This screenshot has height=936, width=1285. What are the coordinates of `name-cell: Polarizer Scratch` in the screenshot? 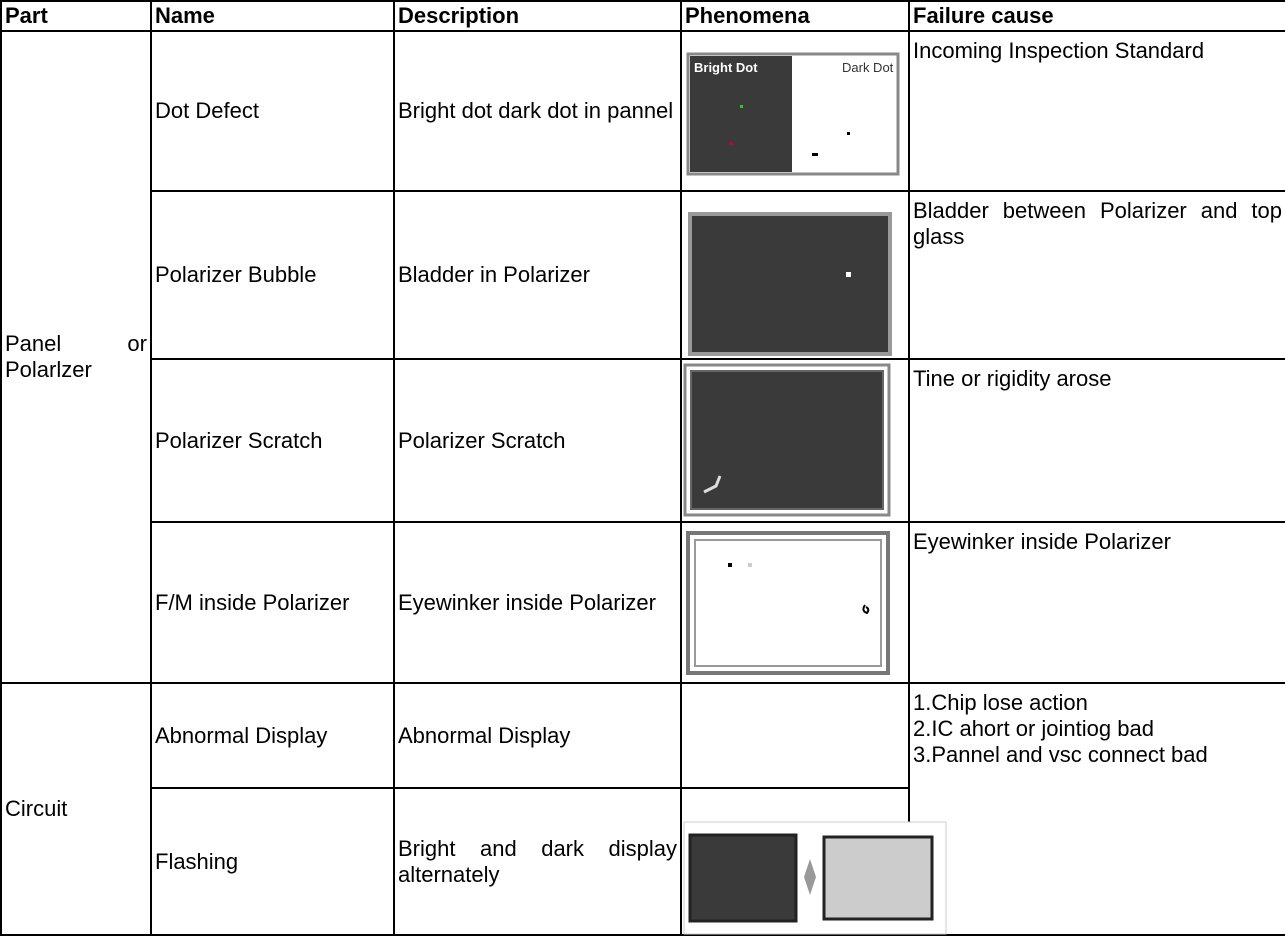 It's located at (272, 440).